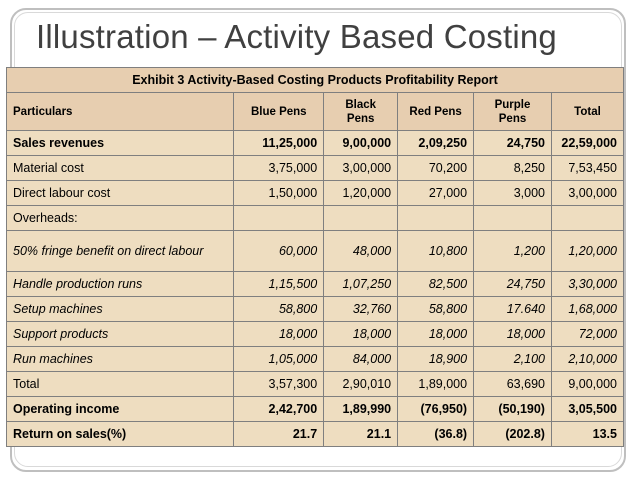 The height and width of the screenshot is (479, 638). Describe the element at coordinates (512, 309) in the screenshot. I see `table-cell: 17.640` at that location.